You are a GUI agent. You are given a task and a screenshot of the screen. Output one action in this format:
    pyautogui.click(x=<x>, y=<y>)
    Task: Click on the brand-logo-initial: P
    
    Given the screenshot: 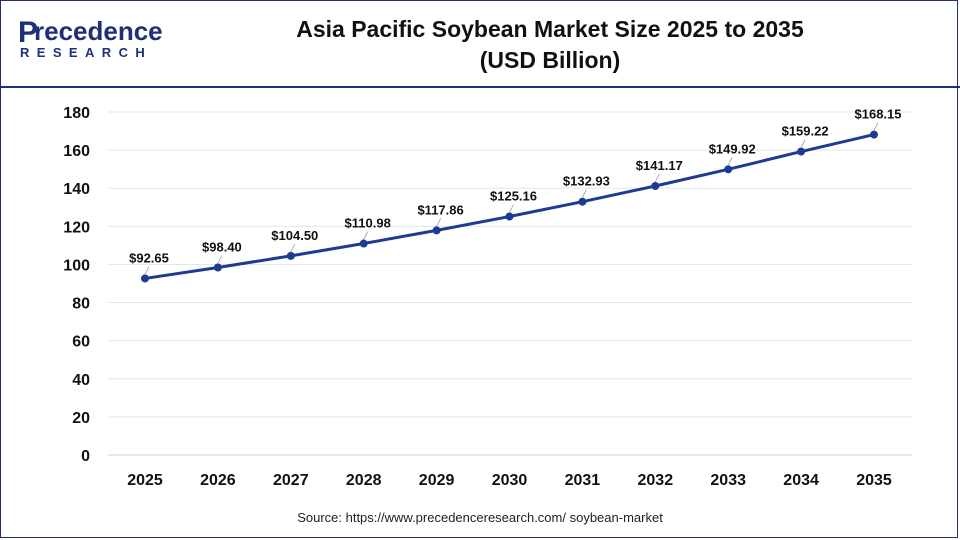 What is the action you would take?
    pyautogui.click(x=28, y=32)
    